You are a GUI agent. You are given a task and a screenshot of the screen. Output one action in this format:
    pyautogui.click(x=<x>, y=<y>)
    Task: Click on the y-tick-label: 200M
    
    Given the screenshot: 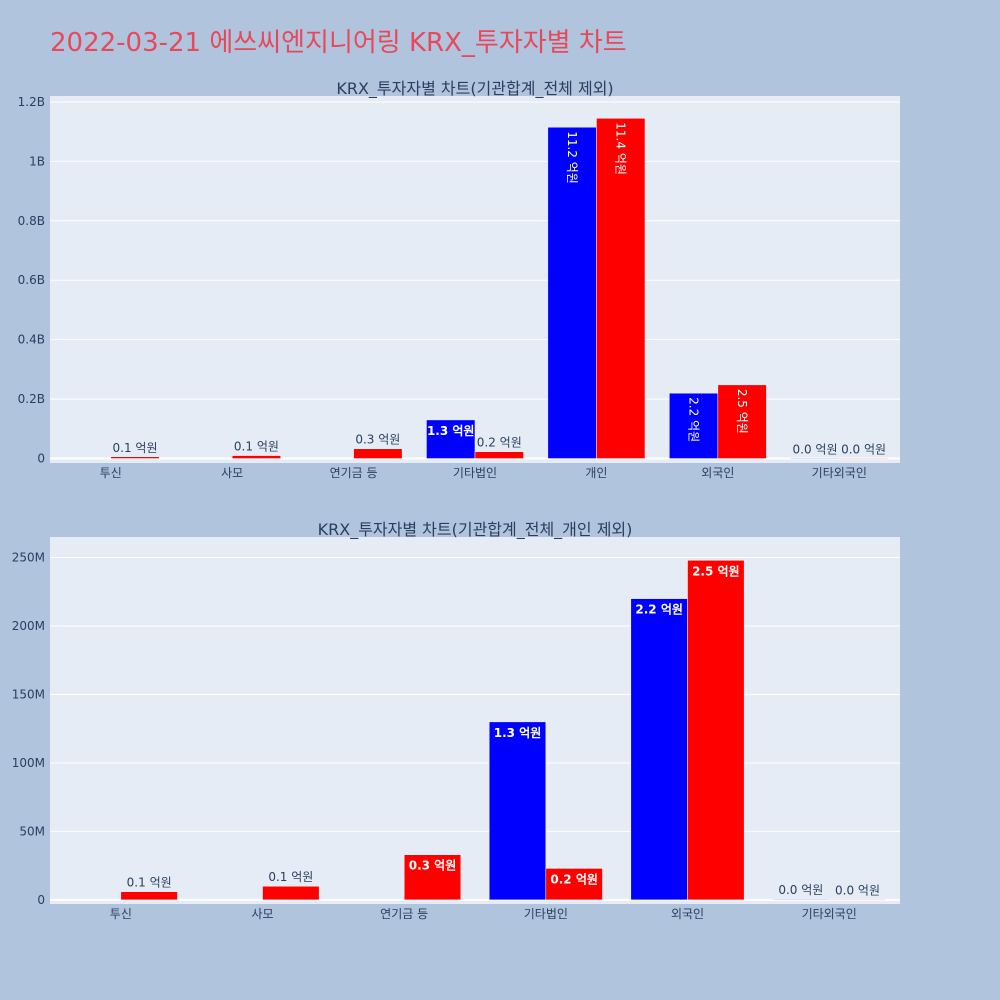 What is the action you would take?
    pyautogui.click(x=28, y=626)
    